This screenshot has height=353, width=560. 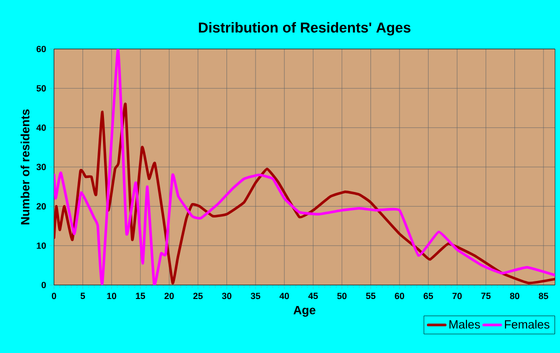 What do you see at coordinates (486, 296) in the screenshot?
I see `x-tick-label: 75` at bounding box center [486, 296].